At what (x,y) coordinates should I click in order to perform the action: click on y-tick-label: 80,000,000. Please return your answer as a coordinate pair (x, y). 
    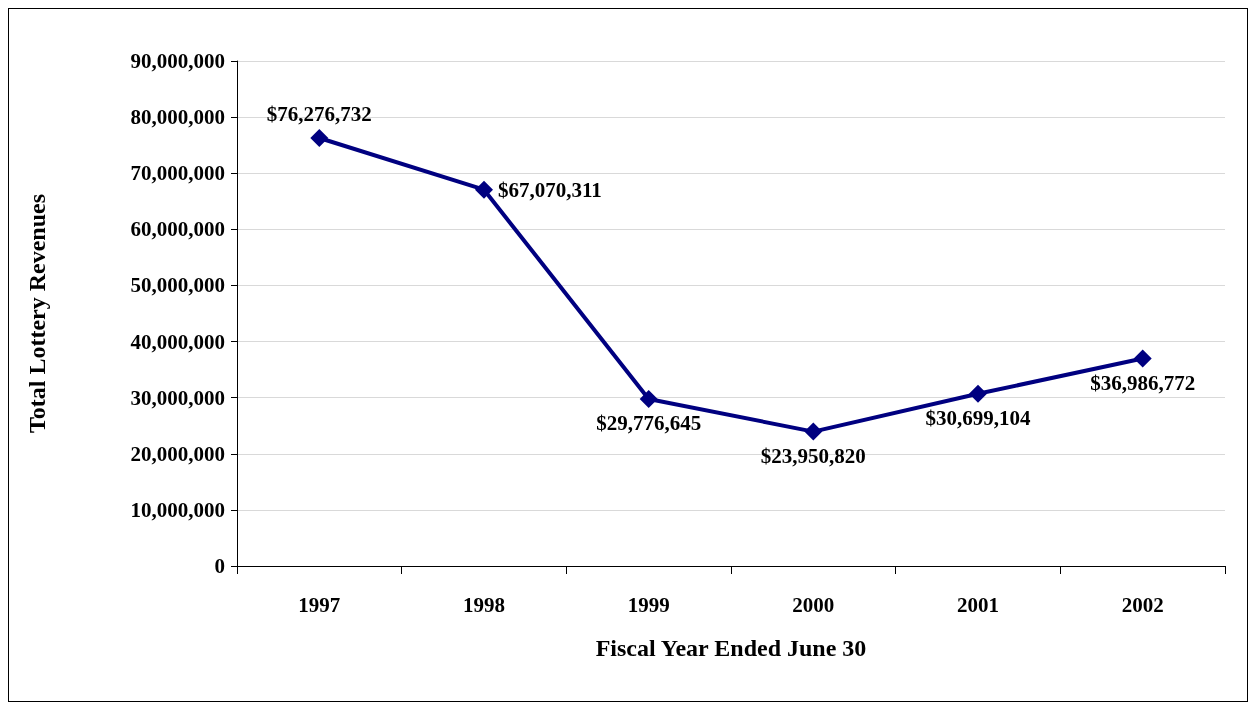
    Looking at the image, I should click on (177, 117).